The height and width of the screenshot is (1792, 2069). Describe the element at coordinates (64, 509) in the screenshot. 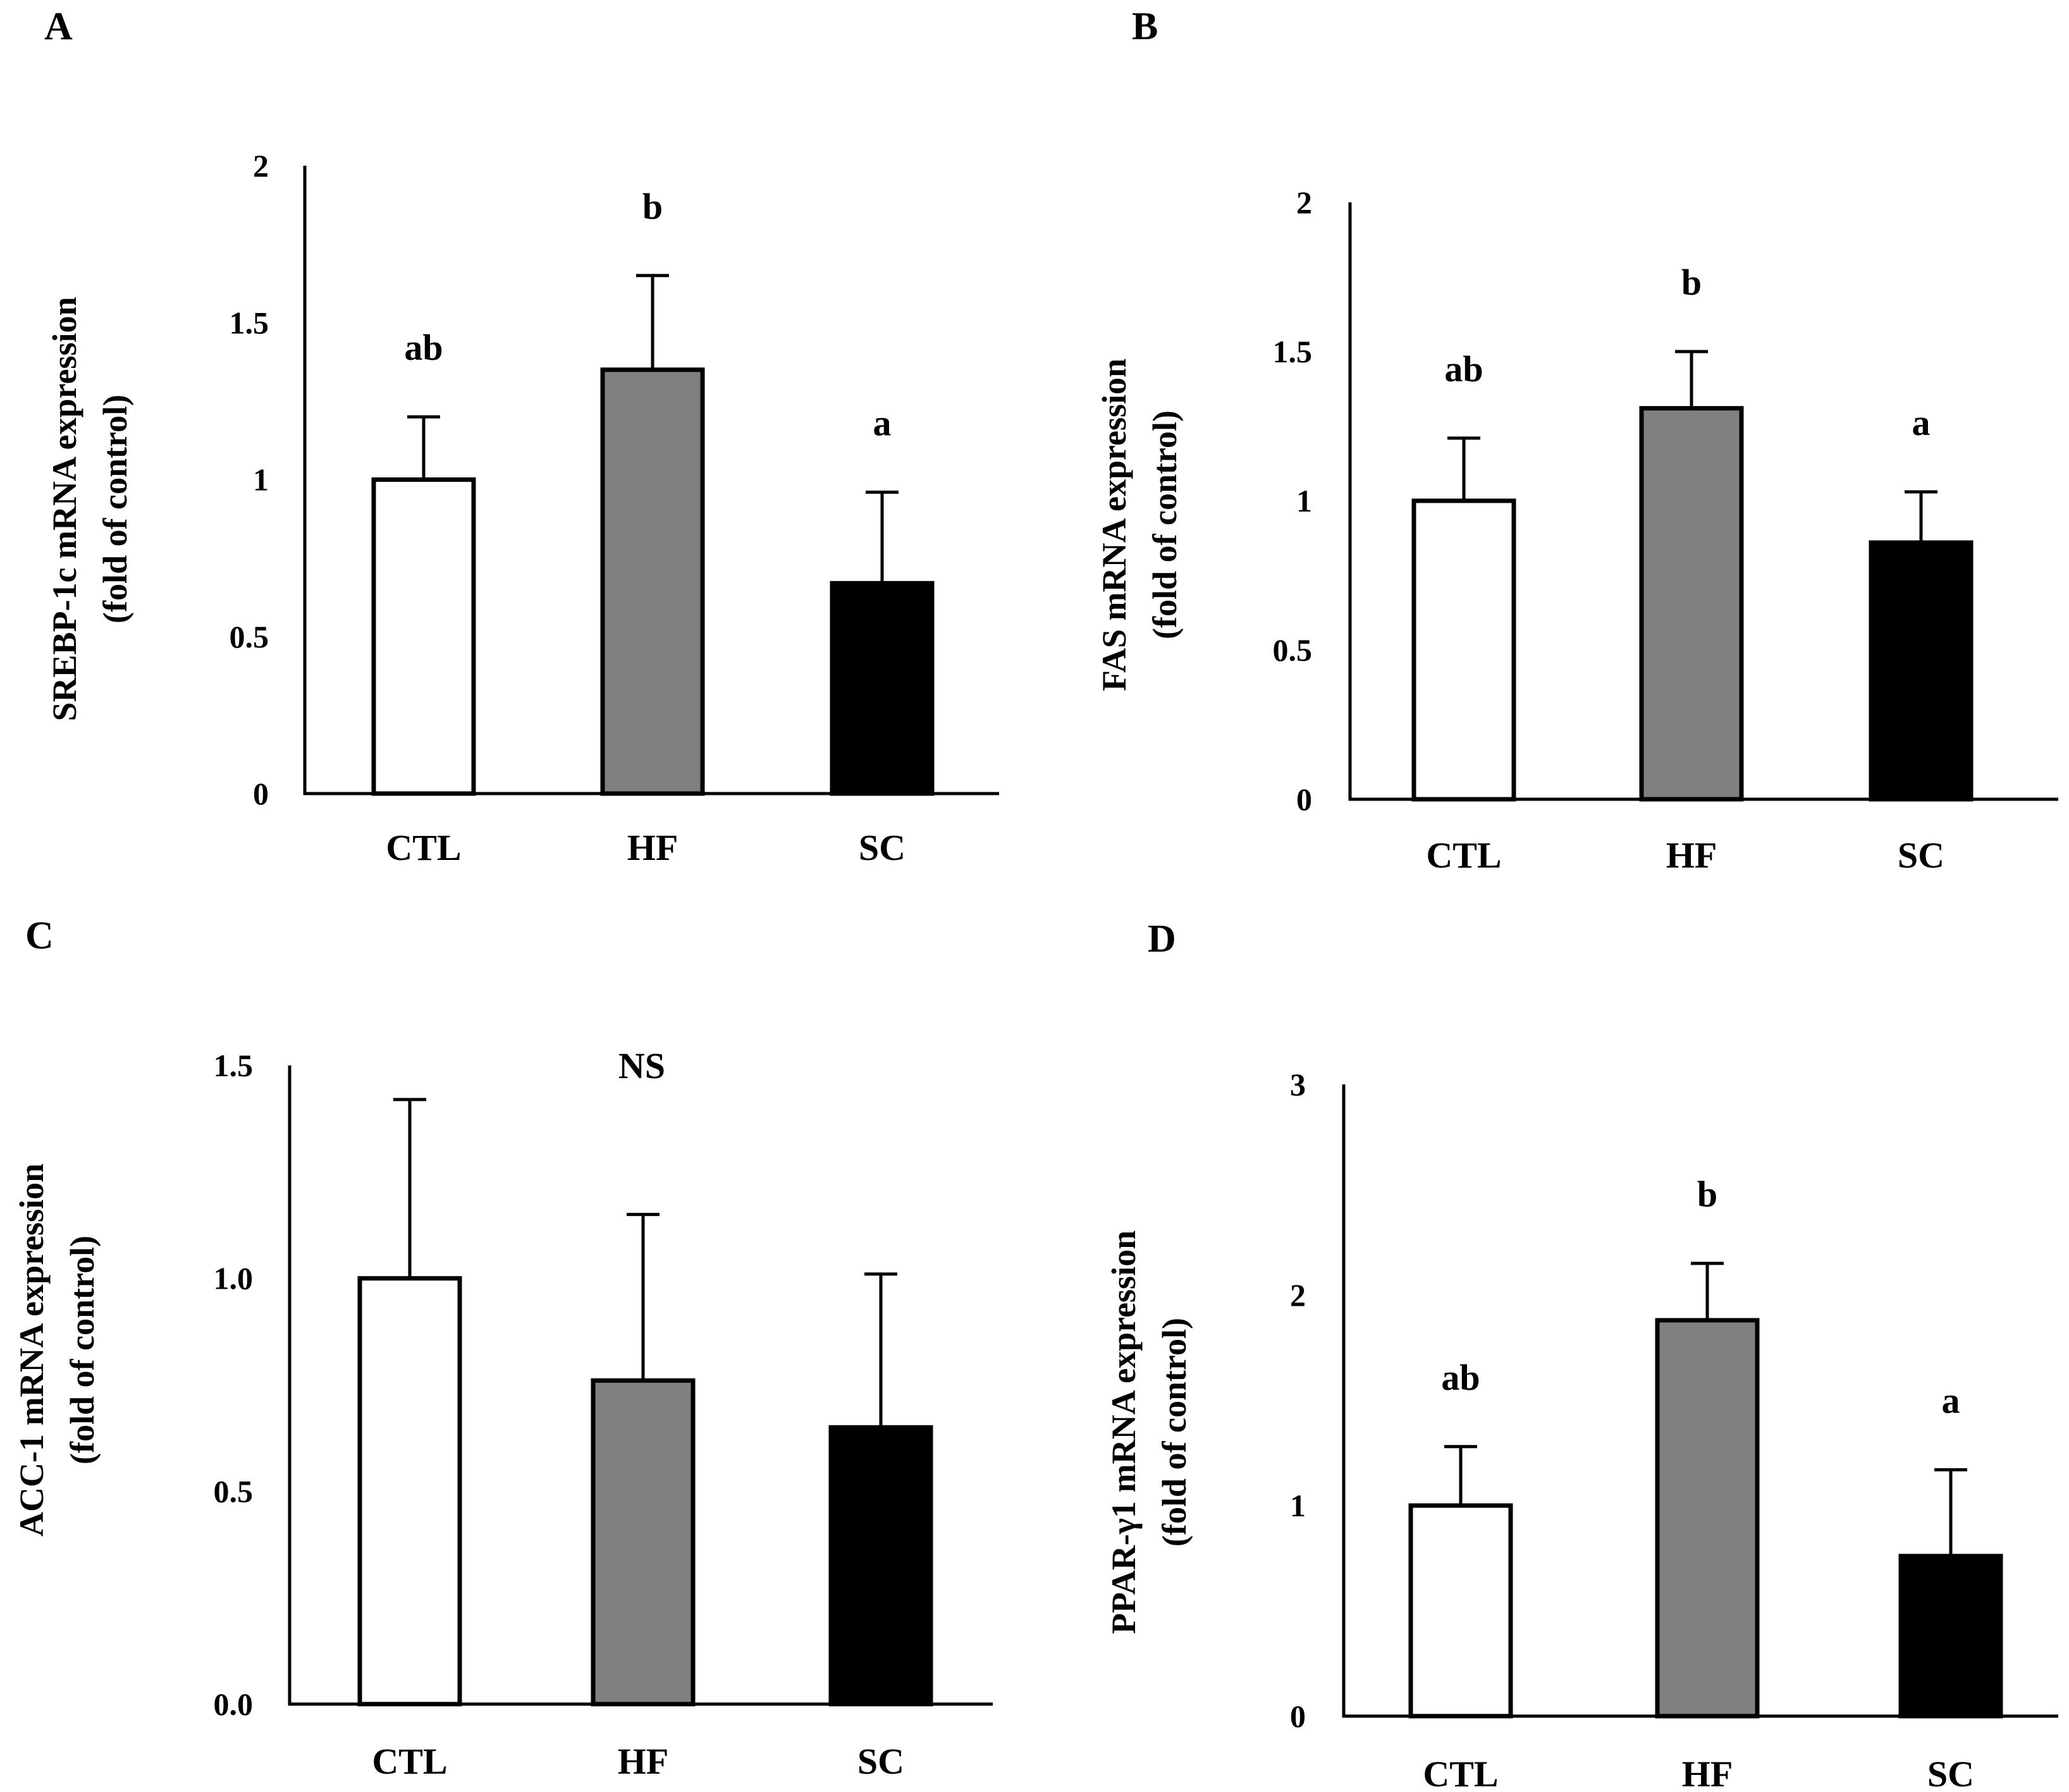

I see `y-axis-label: SREBP-1c mRNA expression` at that location.